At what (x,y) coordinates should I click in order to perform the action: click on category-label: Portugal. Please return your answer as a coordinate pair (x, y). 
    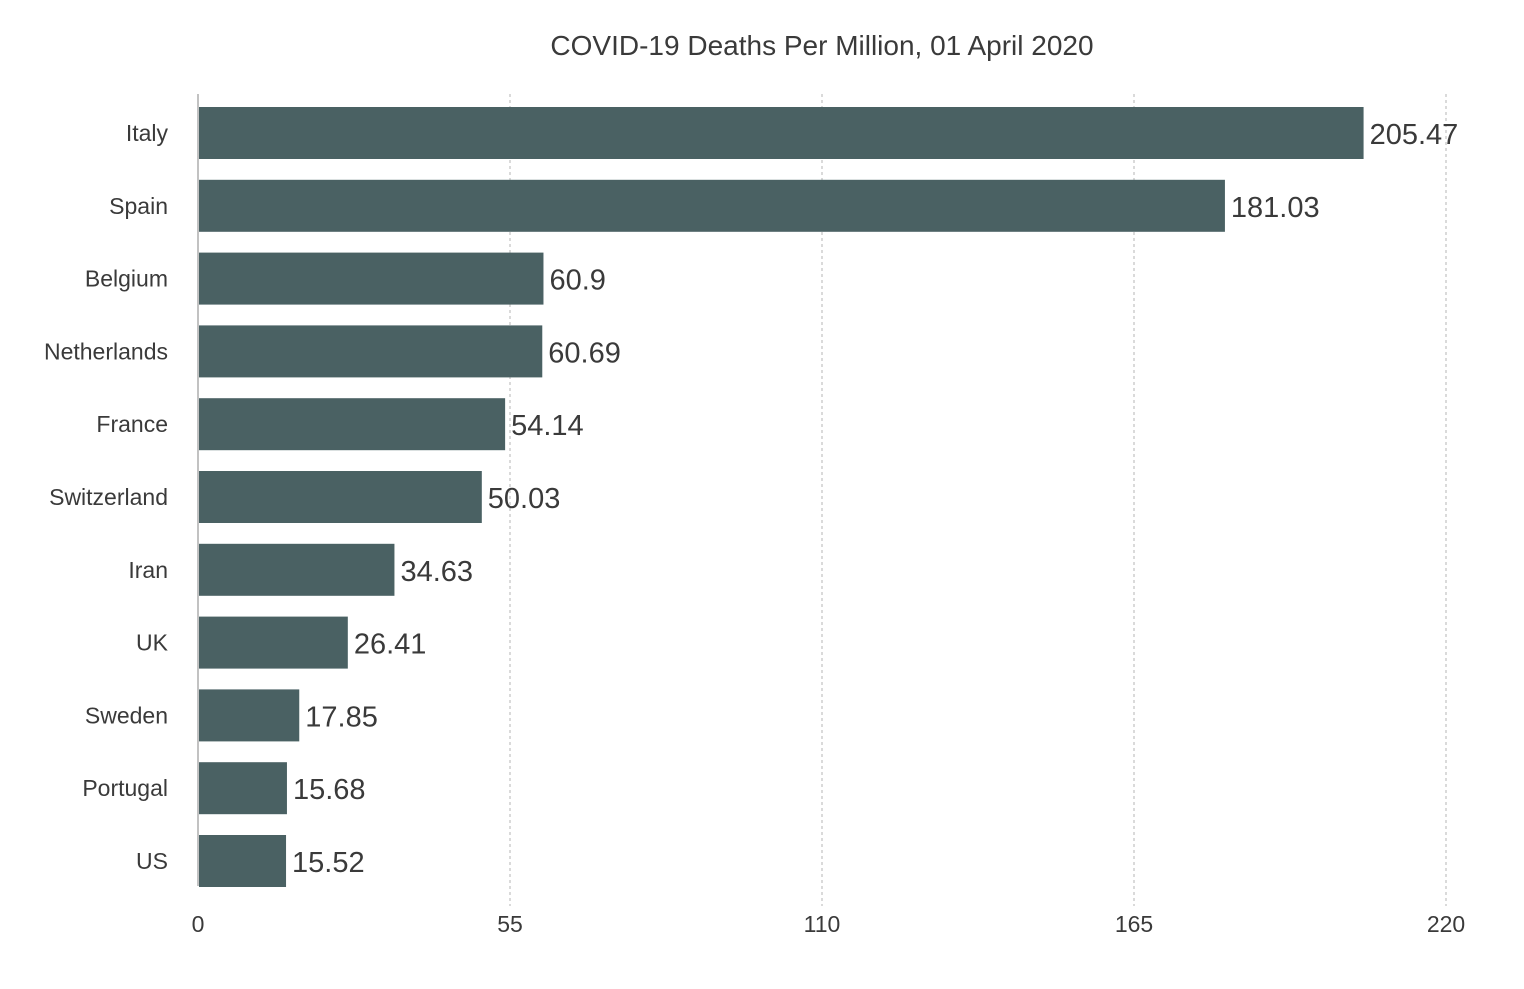
    Looking at the image, I should click on (125, 788).